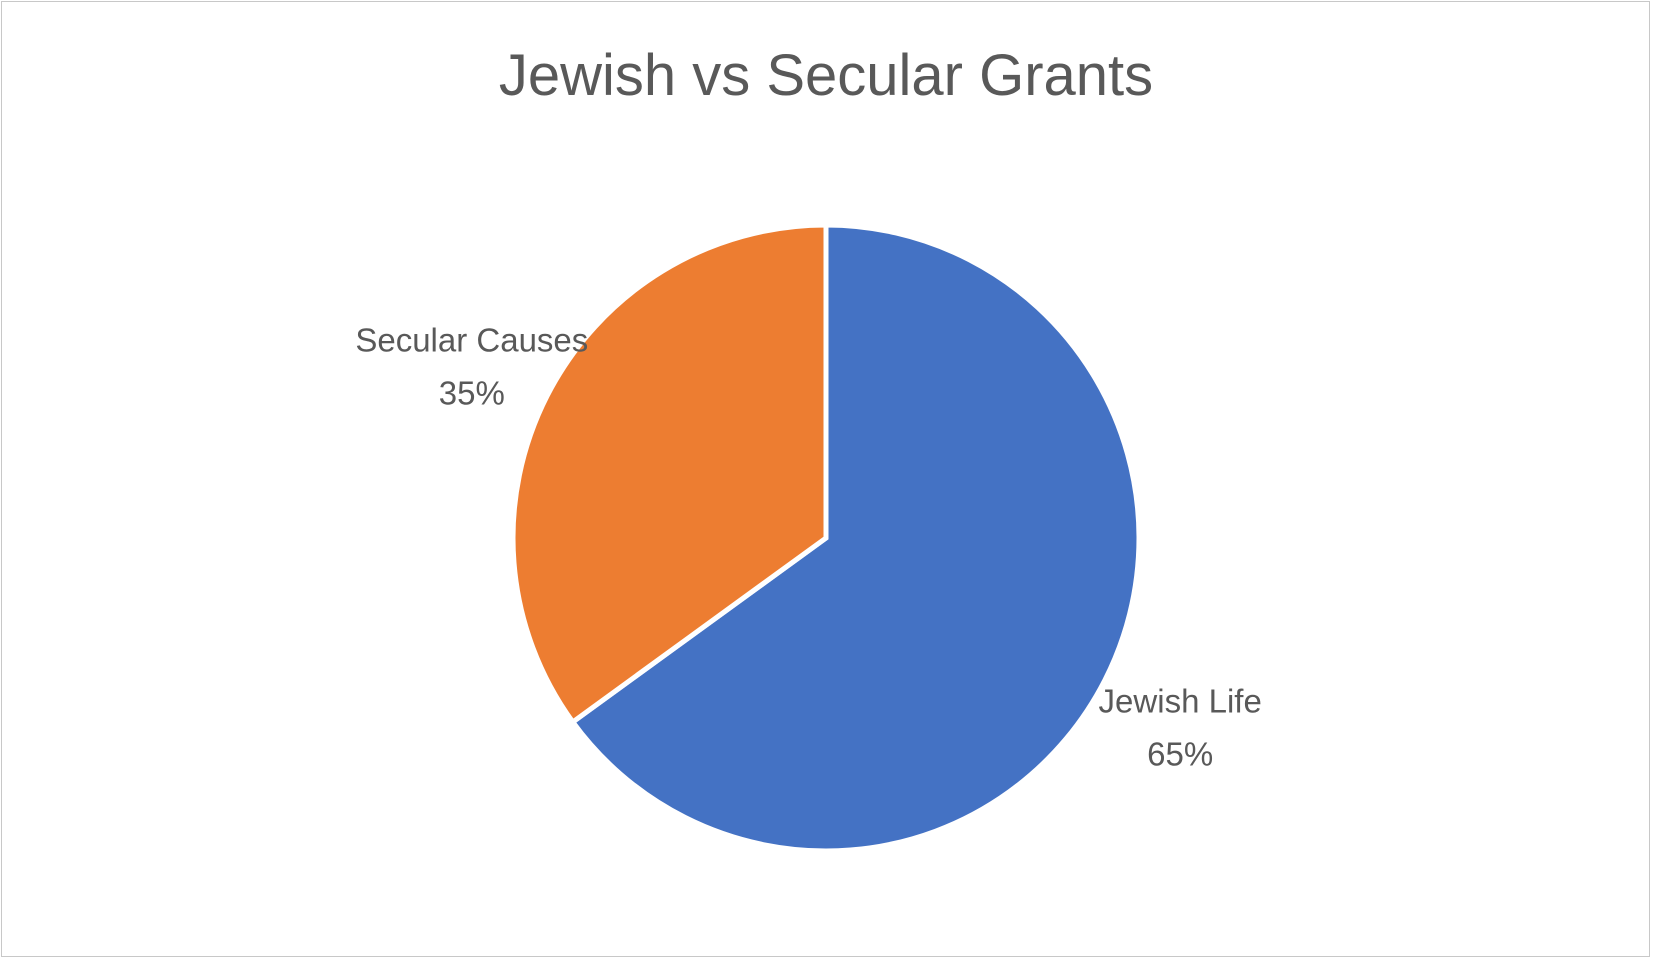 Image resolution: width=1653 pixels, height=960 pixels. Describe the element at coordinates (1180, 700) in the screenshot. I see `data-label-name: Jewish Life` at that location.